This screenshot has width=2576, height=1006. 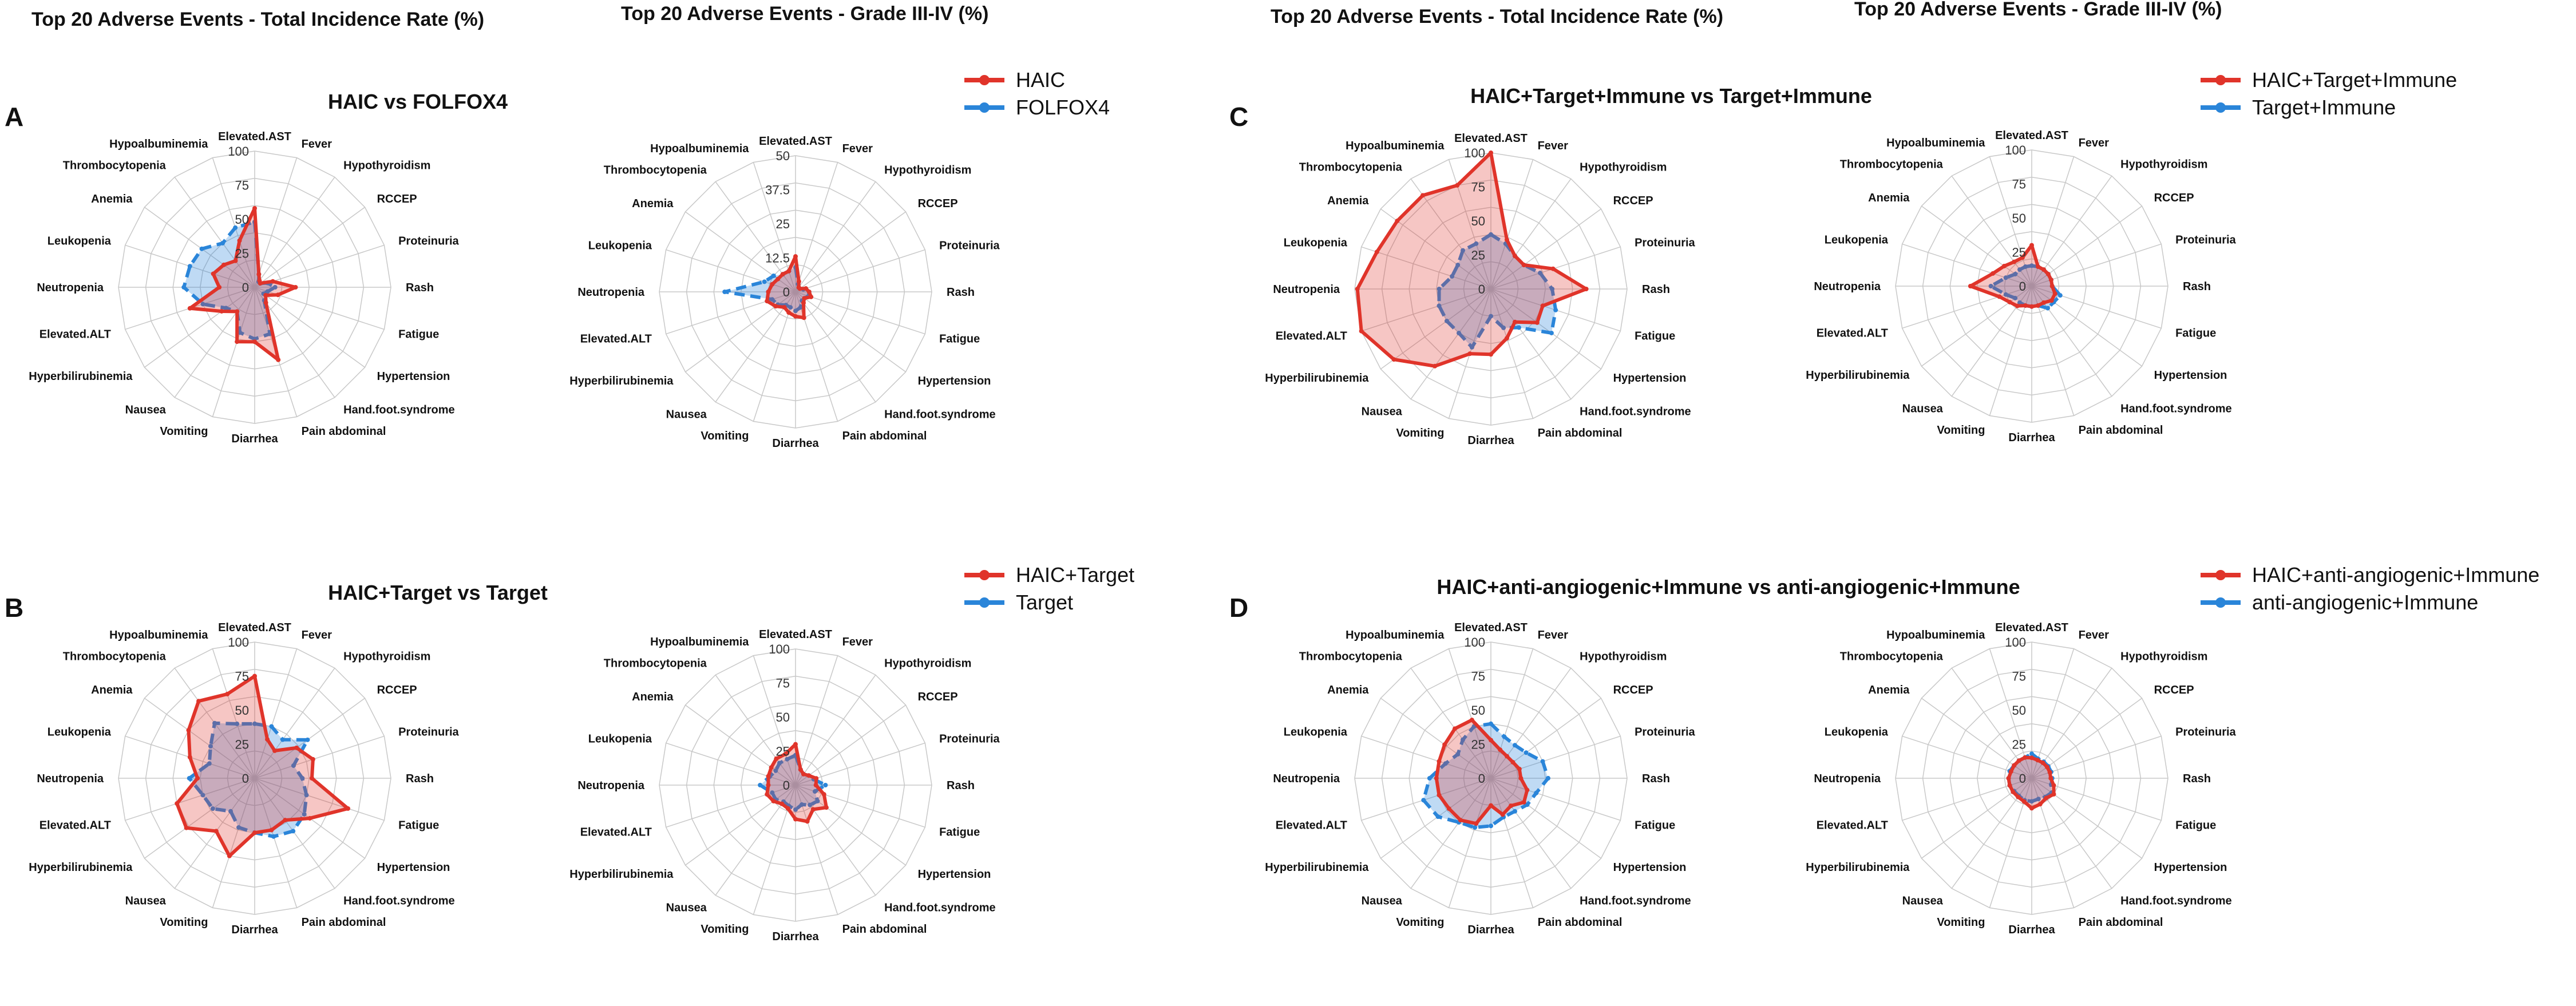 What do you see at coordinates (795, 936) in the screenshot?
I see `category-label: Diarrhea` at bounding box center [795, 936].